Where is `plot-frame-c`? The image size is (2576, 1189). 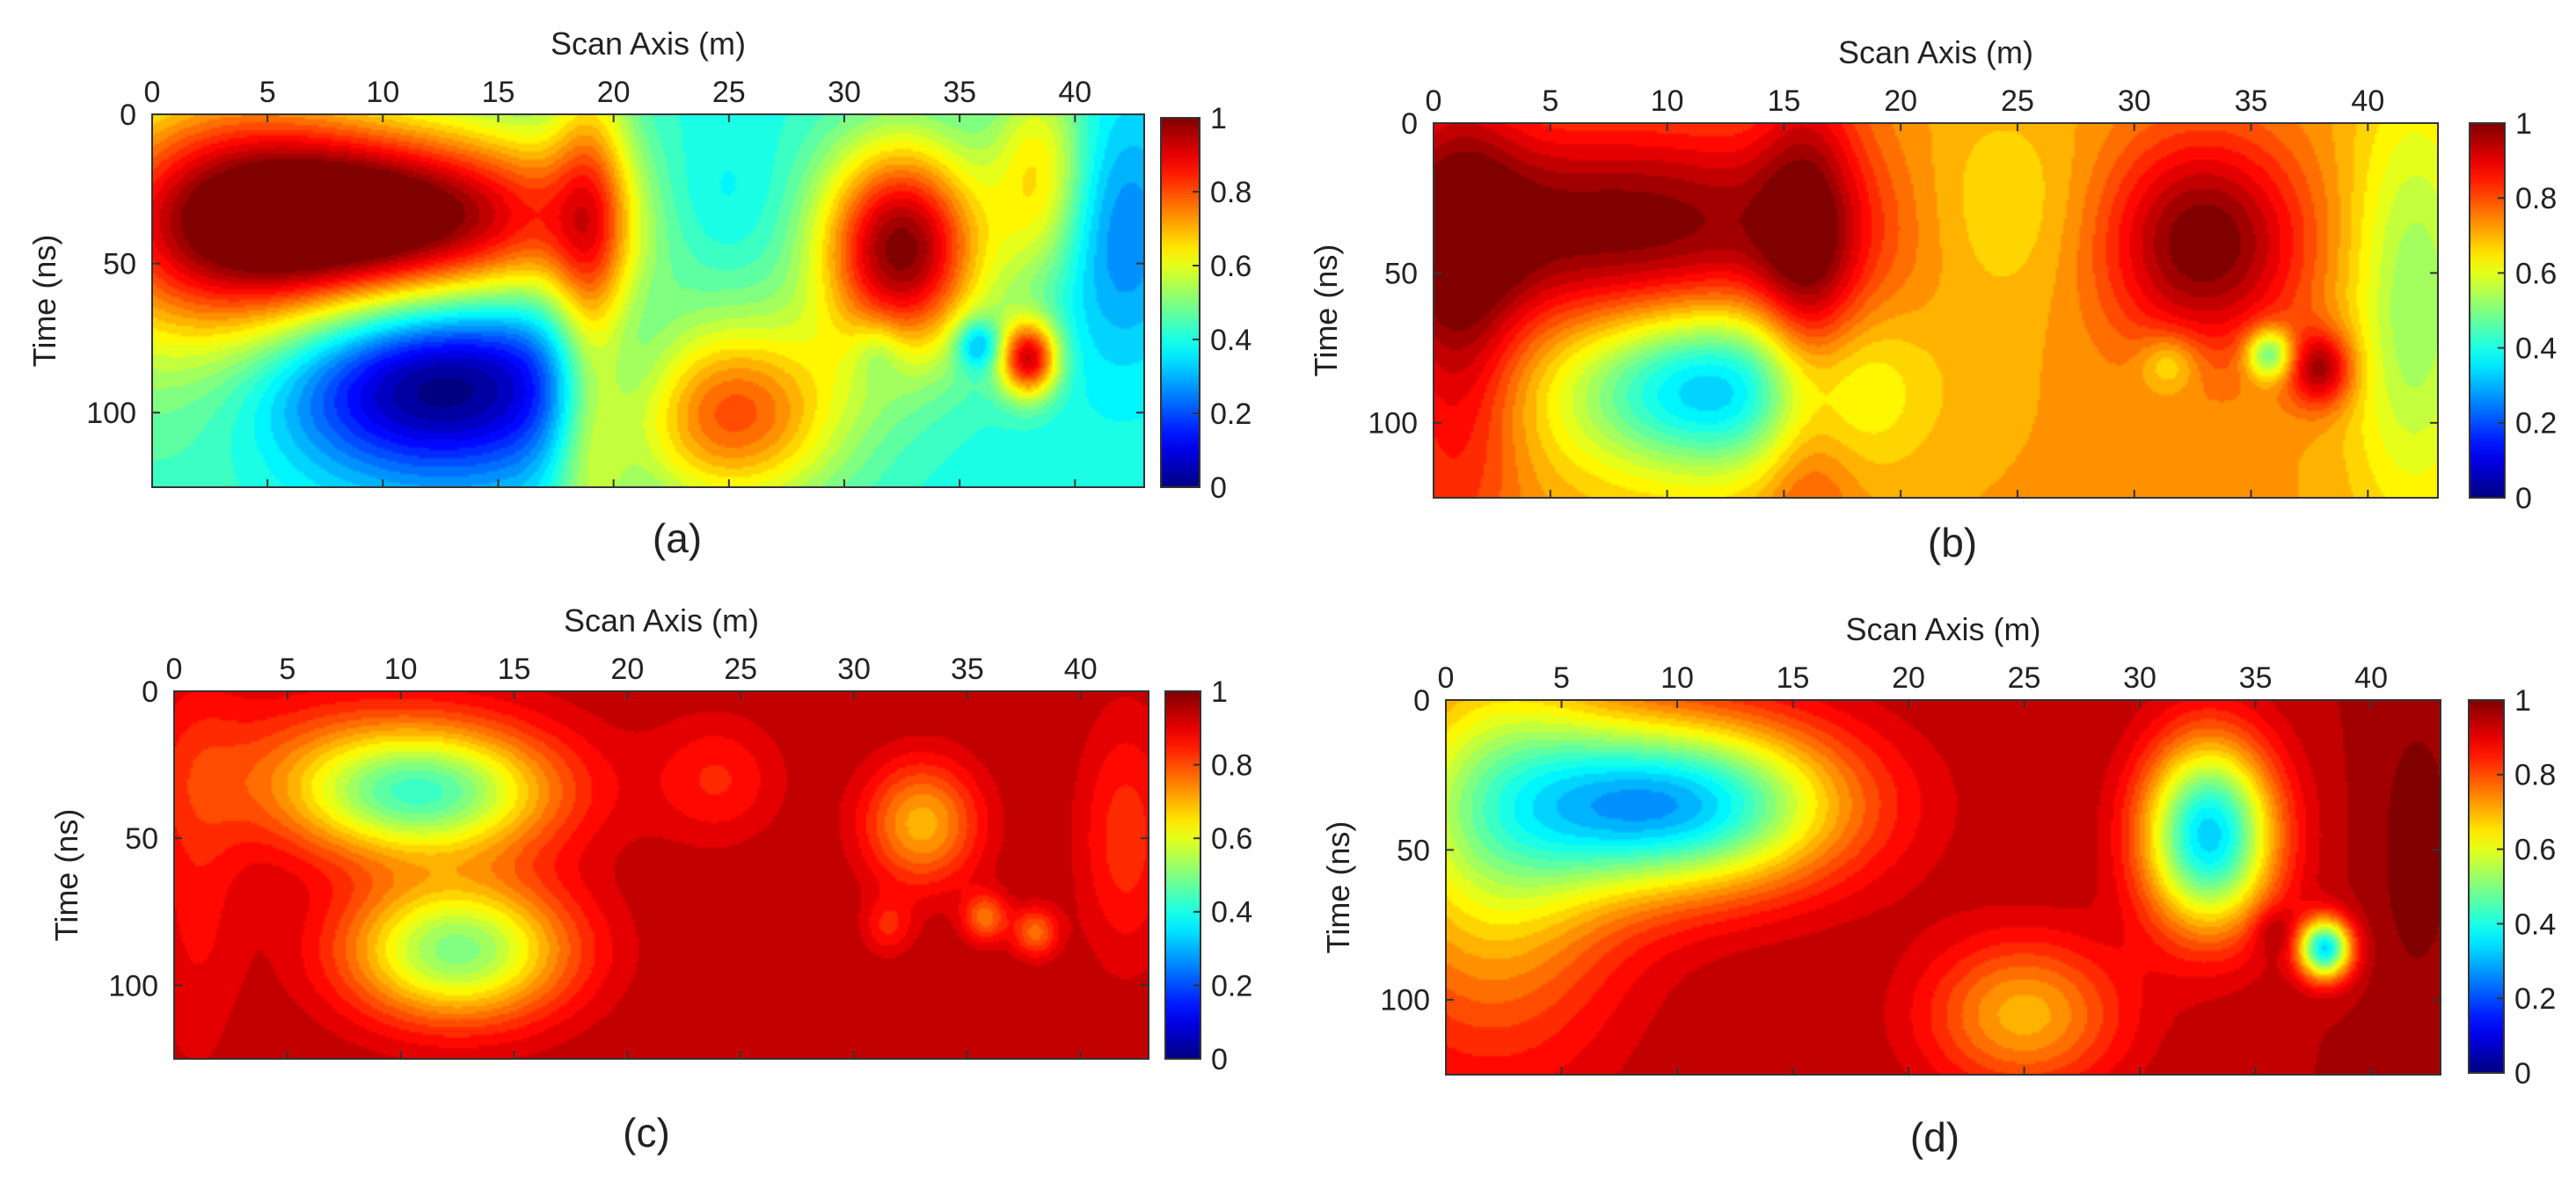
plot-frame-c is located at coordinates (661, 875).